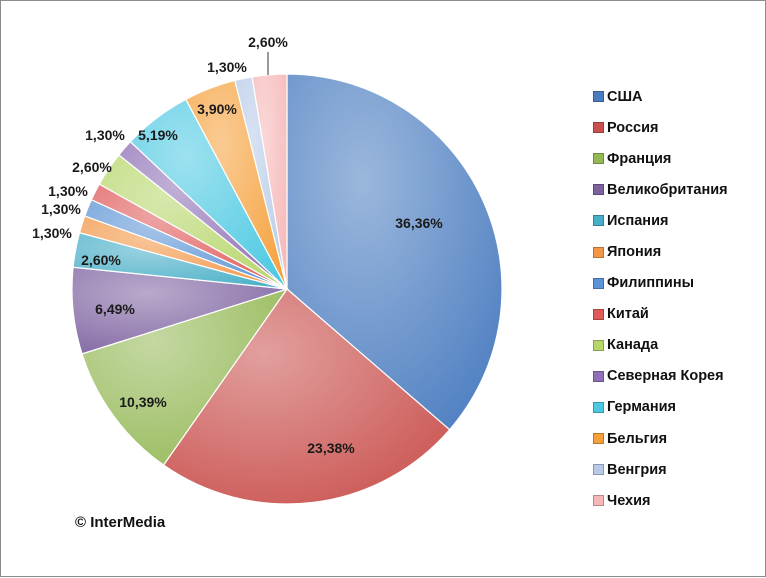  I want to click on data-label-7: 1,30%, so click(61, 209).